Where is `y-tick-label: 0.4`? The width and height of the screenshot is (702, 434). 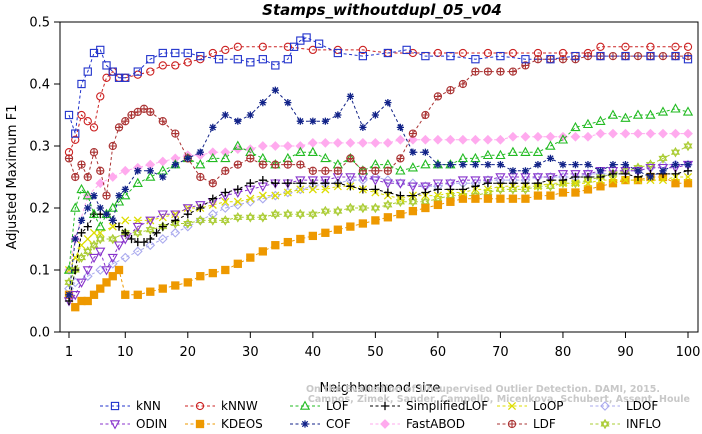
y-tick-label: 0.4 is located at coordinates (39, 85).